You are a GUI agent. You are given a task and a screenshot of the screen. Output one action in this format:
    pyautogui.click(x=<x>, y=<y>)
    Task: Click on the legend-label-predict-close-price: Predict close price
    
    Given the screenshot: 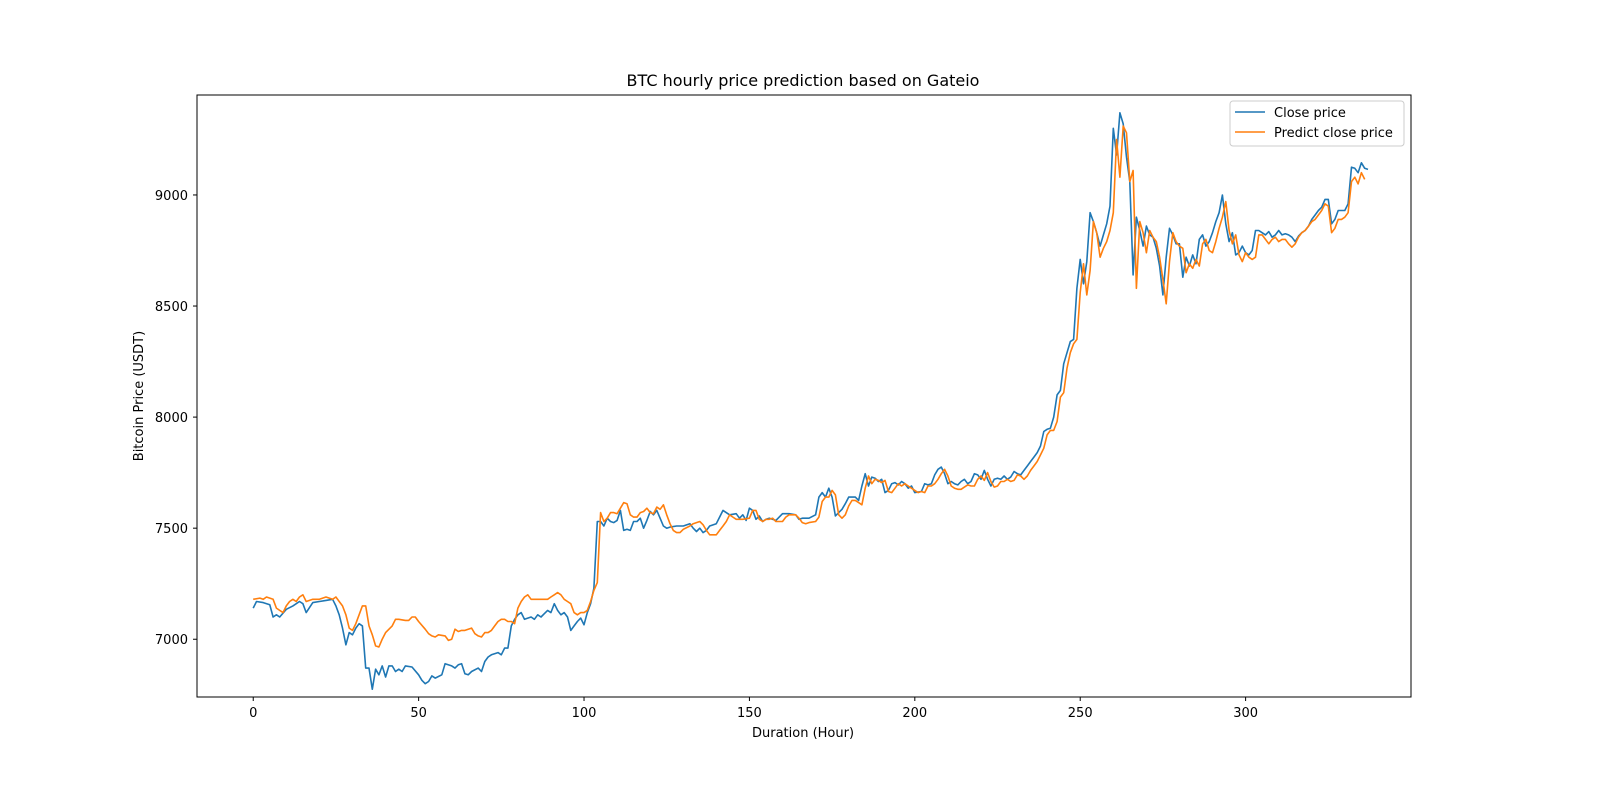 What is the action you would take?
    pyautogui.click(x=1333, y=133)
    